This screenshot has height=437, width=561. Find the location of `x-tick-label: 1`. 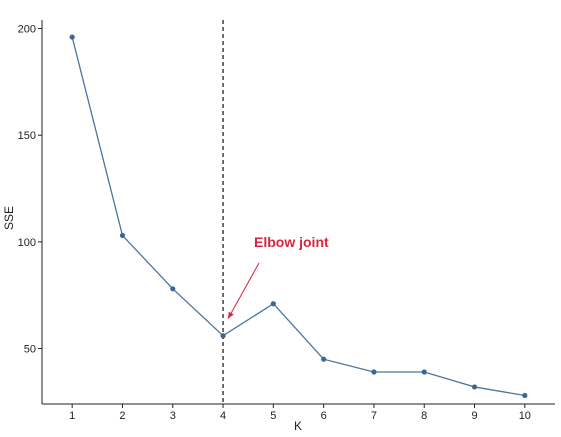

x-tick-label: 1 is located at coordinates (72, 416).